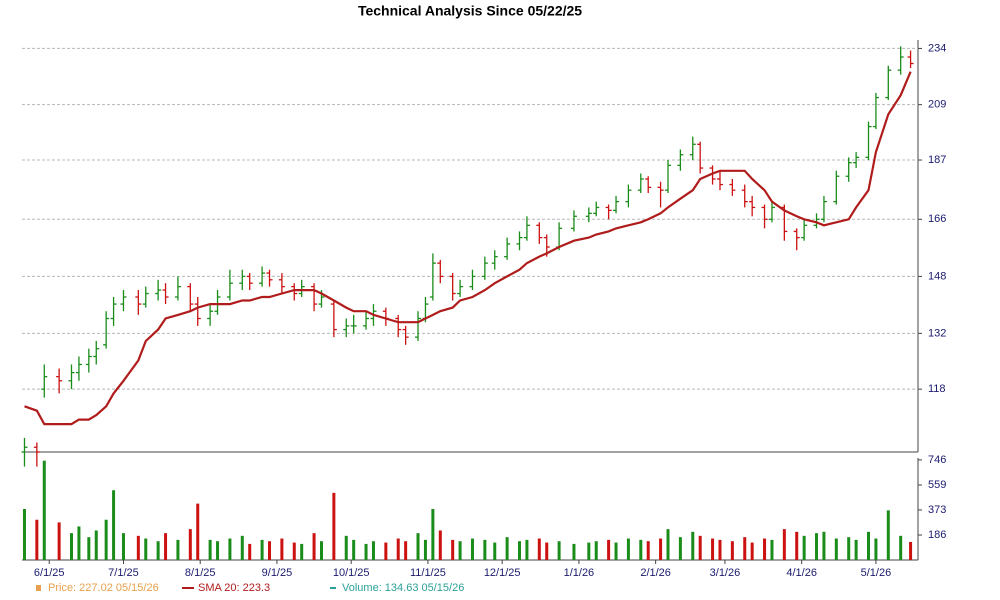  I want to click on y-tick-label: 209, so click(937, 105).